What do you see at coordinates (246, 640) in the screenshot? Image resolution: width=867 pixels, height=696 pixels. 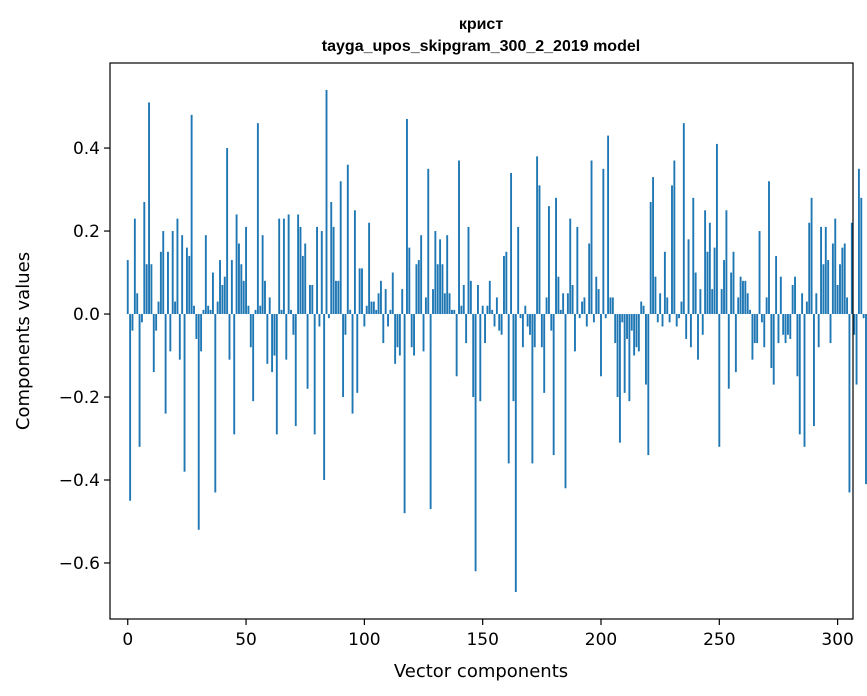 I see `x-tick-label: 50` at bounding box center [246, 640].